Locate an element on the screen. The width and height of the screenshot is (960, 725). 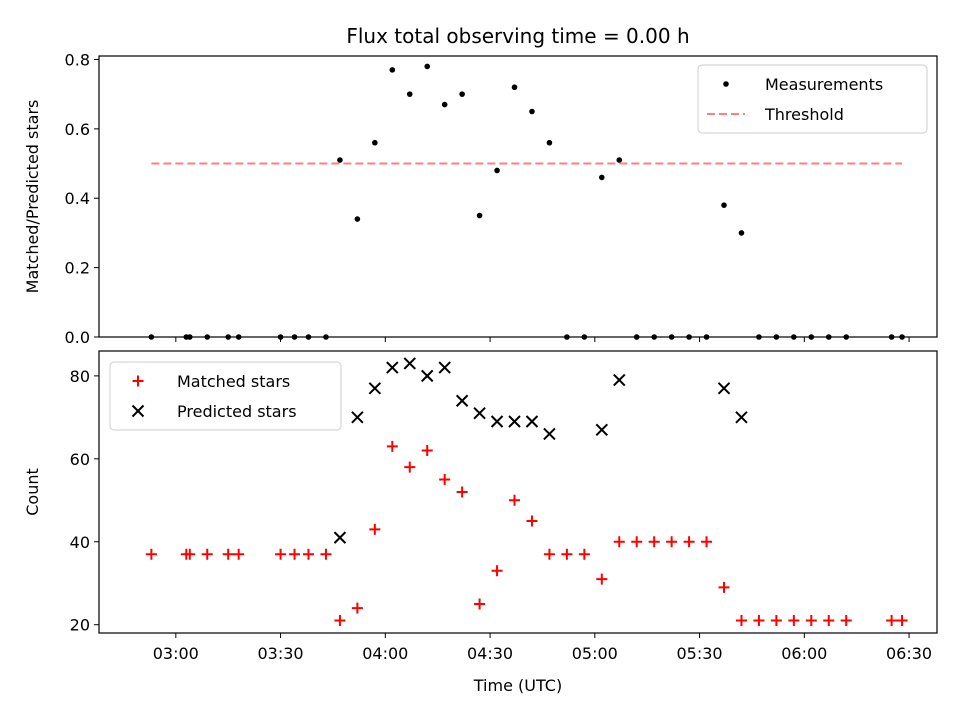
y-tick-label: 0.2 is located at coordinates (77, 268).